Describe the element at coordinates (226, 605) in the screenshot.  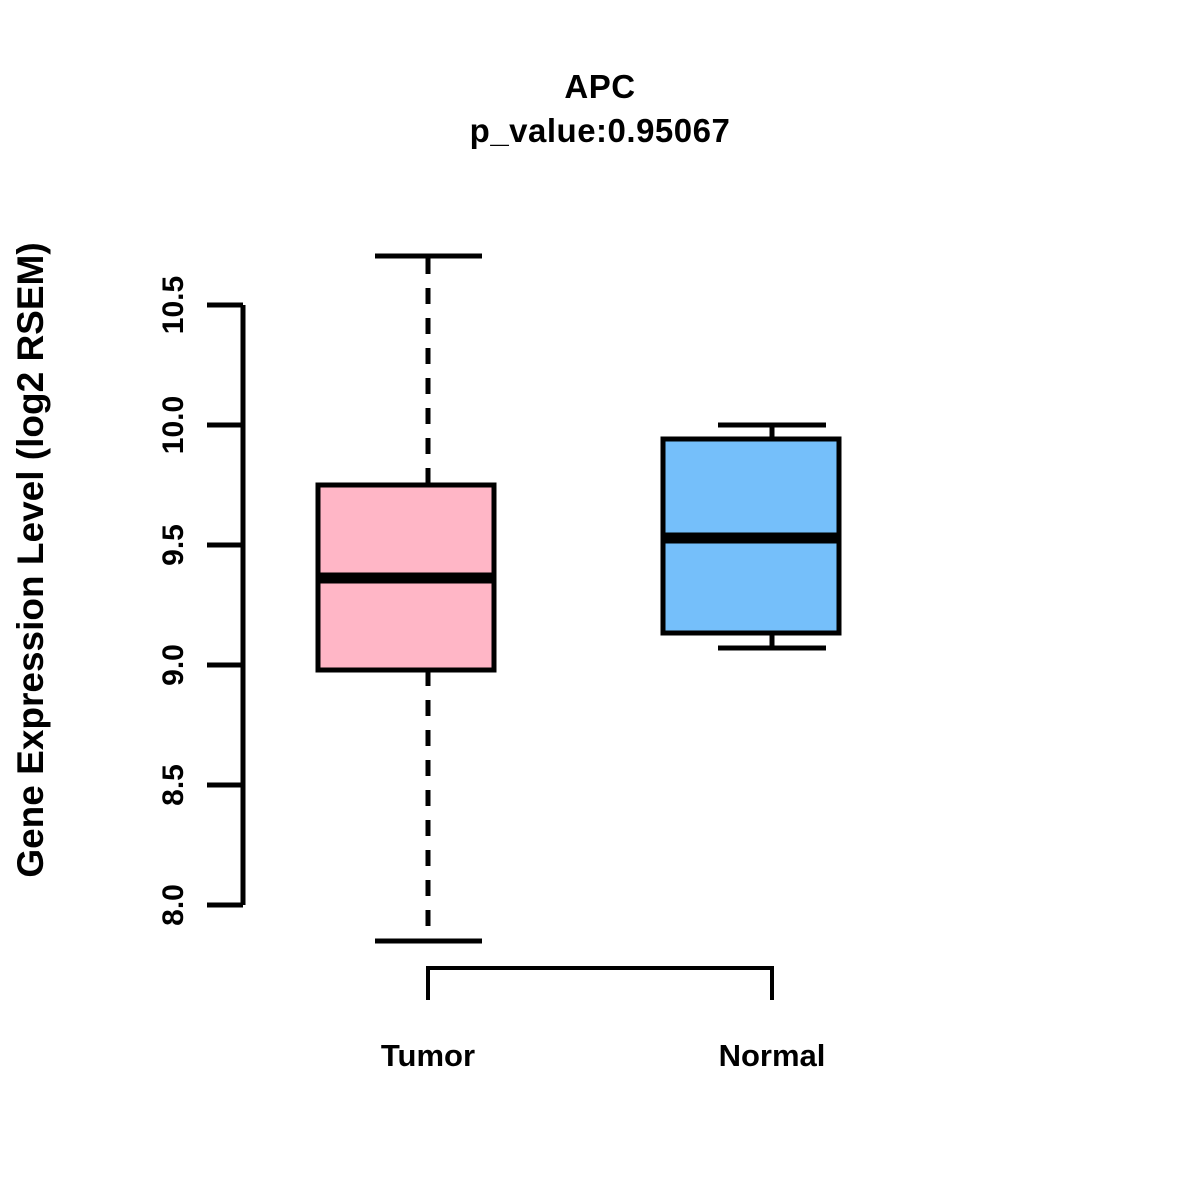
I see `y-axis` at that location.